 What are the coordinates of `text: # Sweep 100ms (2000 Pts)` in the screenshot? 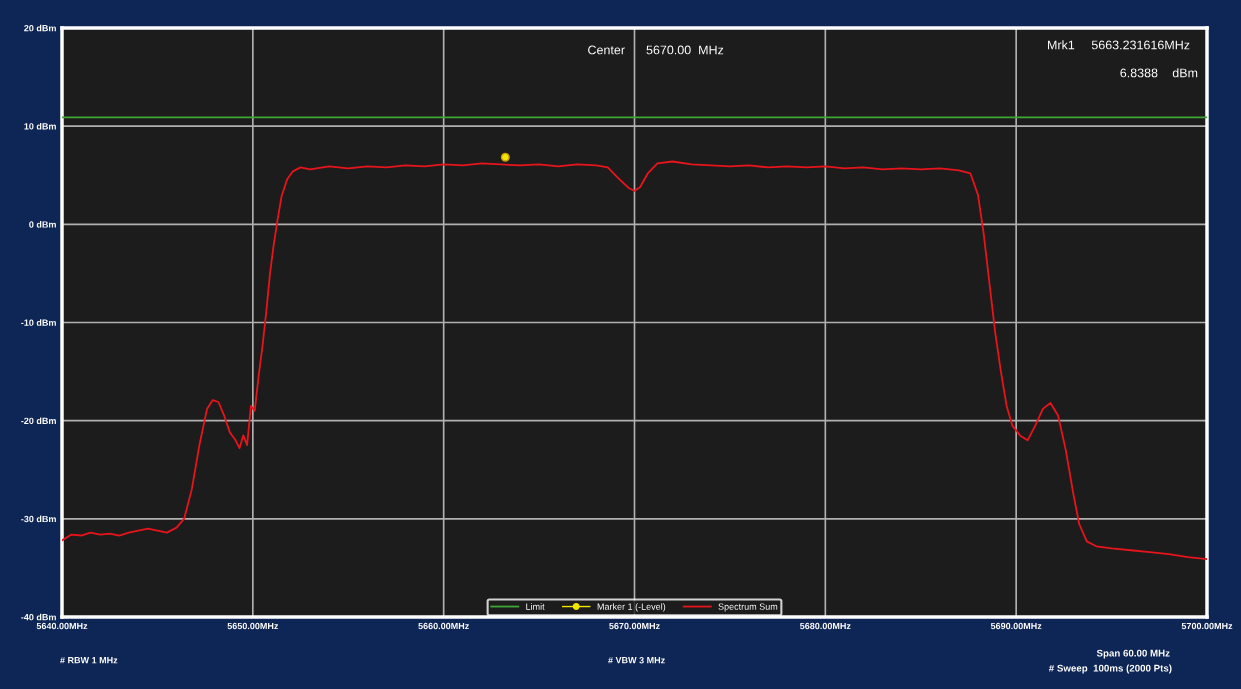 It's located at (1110, 669).